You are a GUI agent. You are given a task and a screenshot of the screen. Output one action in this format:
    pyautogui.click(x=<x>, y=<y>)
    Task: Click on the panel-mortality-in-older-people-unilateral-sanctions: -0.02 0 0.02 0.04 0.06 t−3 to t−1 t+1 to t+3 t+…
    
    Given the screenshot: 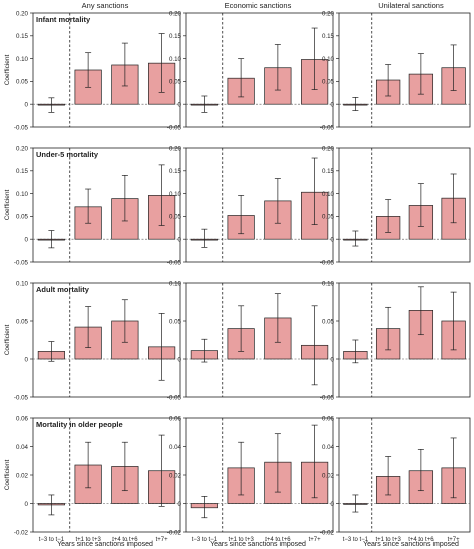 What is the action you would take?
    pyautogui.click(x=395, y=479)
    